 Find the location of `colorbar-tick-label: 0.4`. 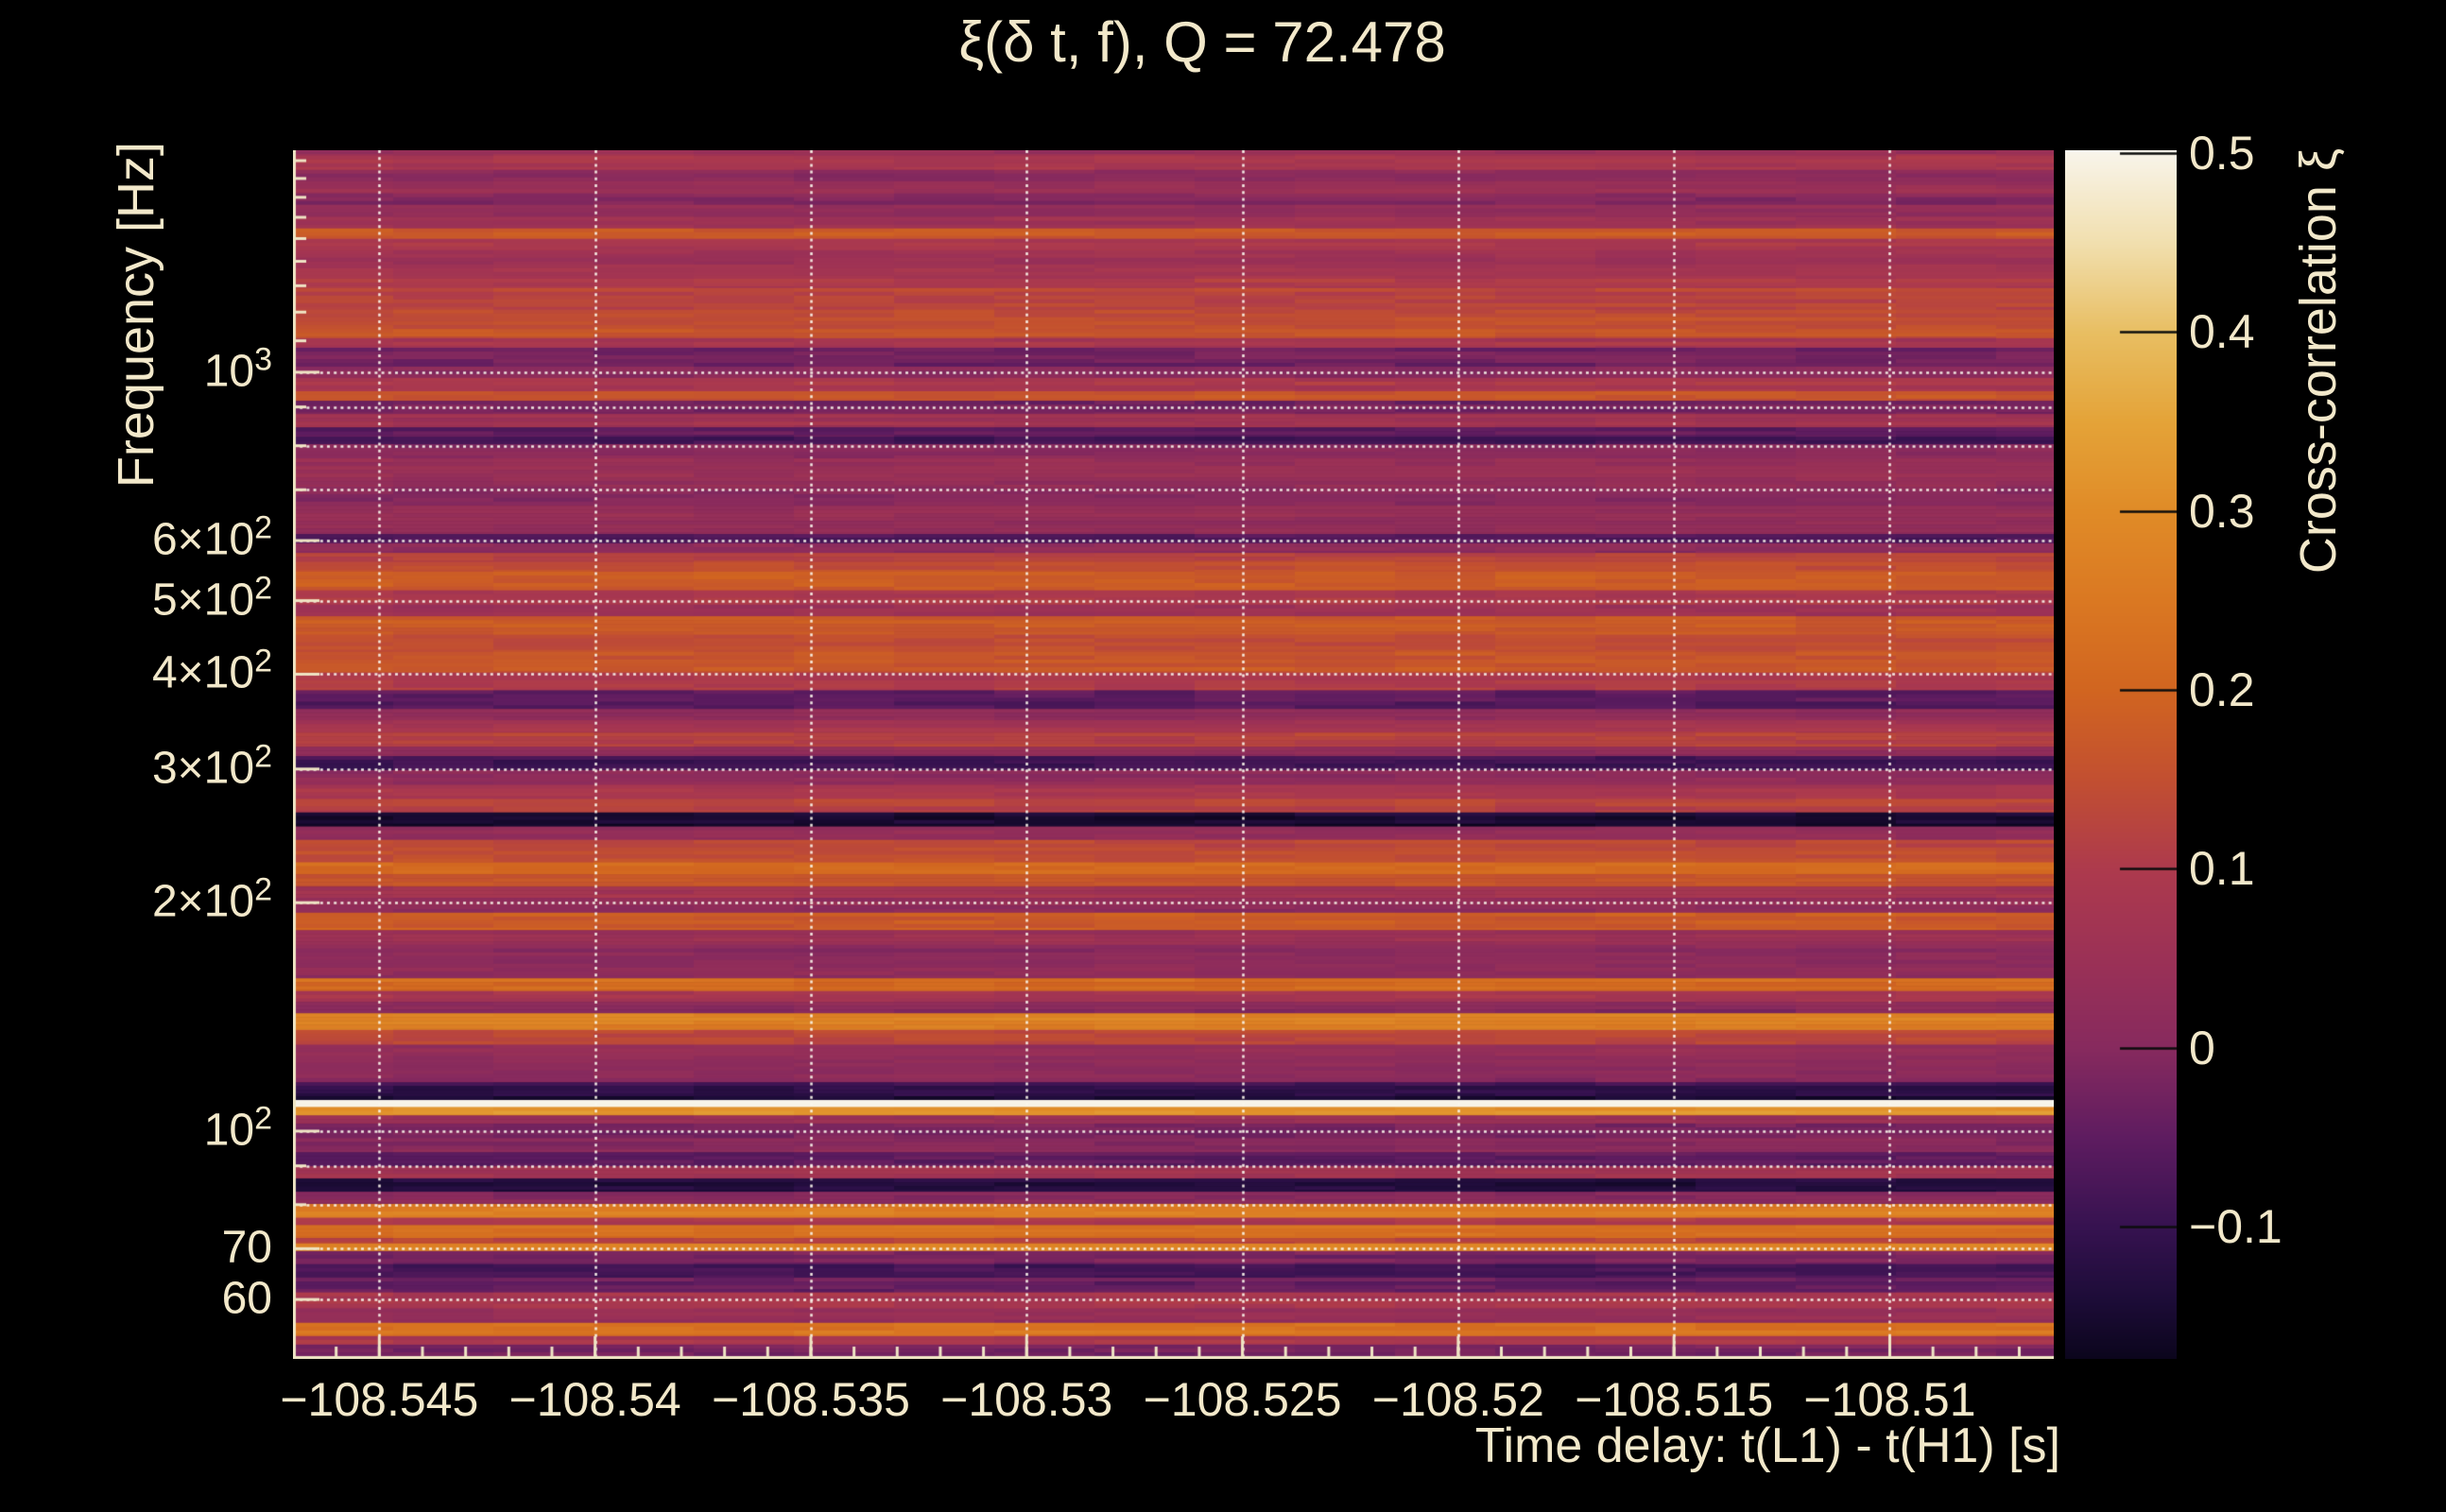

colorbar-tick-label: 0.4 is located at coordinates (2222, 332).